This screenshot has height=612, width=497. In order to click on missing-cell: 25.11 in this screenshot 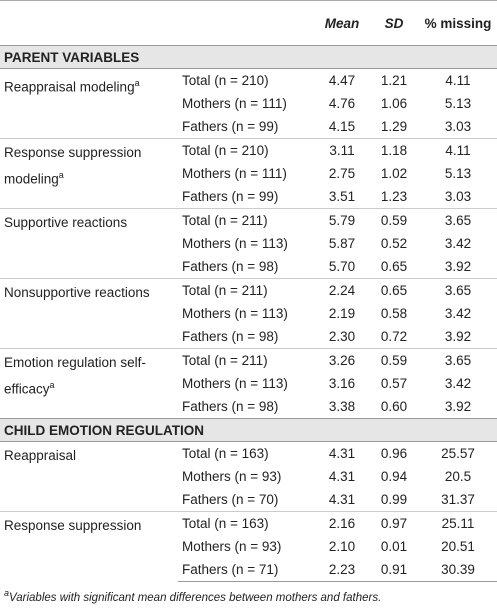, I will do `click(458, 523)`.